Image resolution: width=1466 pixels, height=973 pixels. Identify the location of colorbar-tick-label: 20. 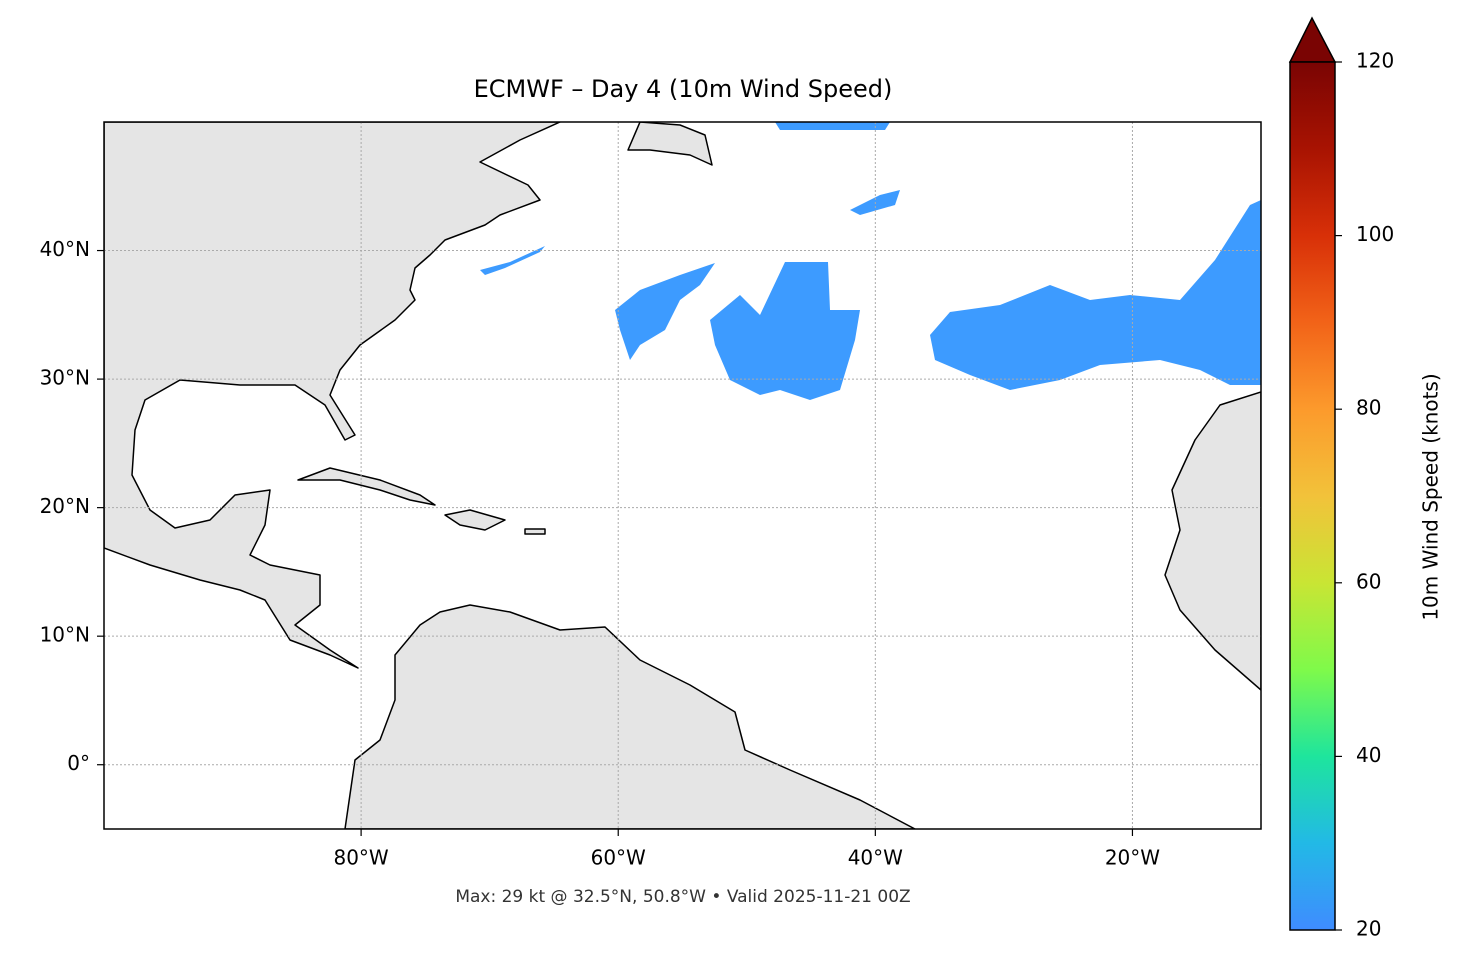
(1368, 929).